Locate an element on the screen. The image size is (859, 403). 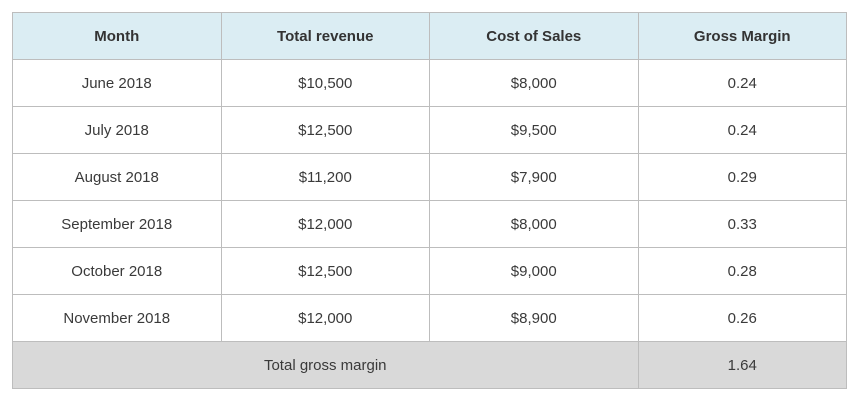
header-cost-of-sales: Cost of Sales is located at coordinates (534, 36).